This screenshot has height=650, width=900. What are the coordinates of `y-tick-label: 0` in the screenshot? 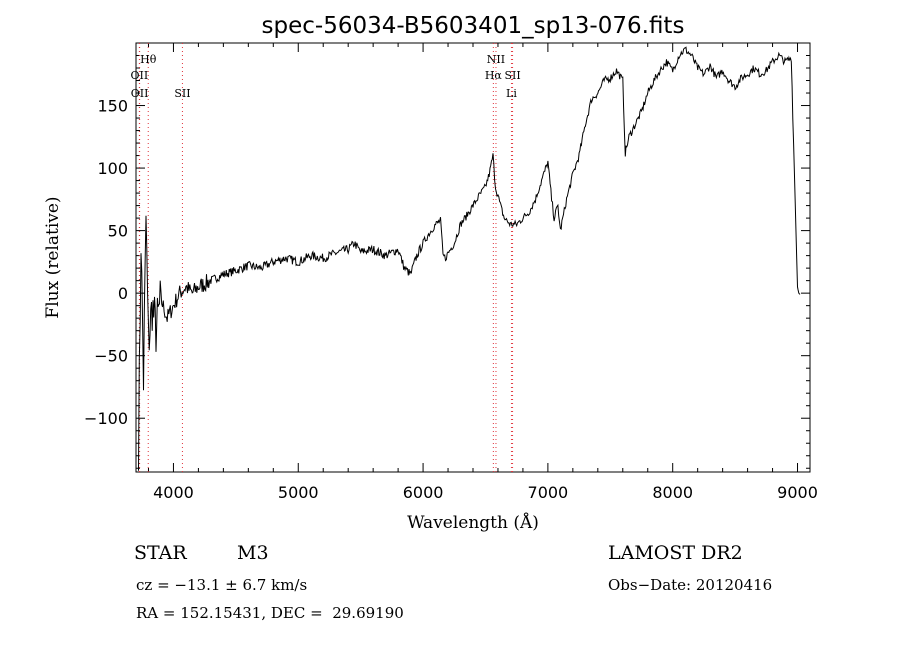 It's located at (123, 293).